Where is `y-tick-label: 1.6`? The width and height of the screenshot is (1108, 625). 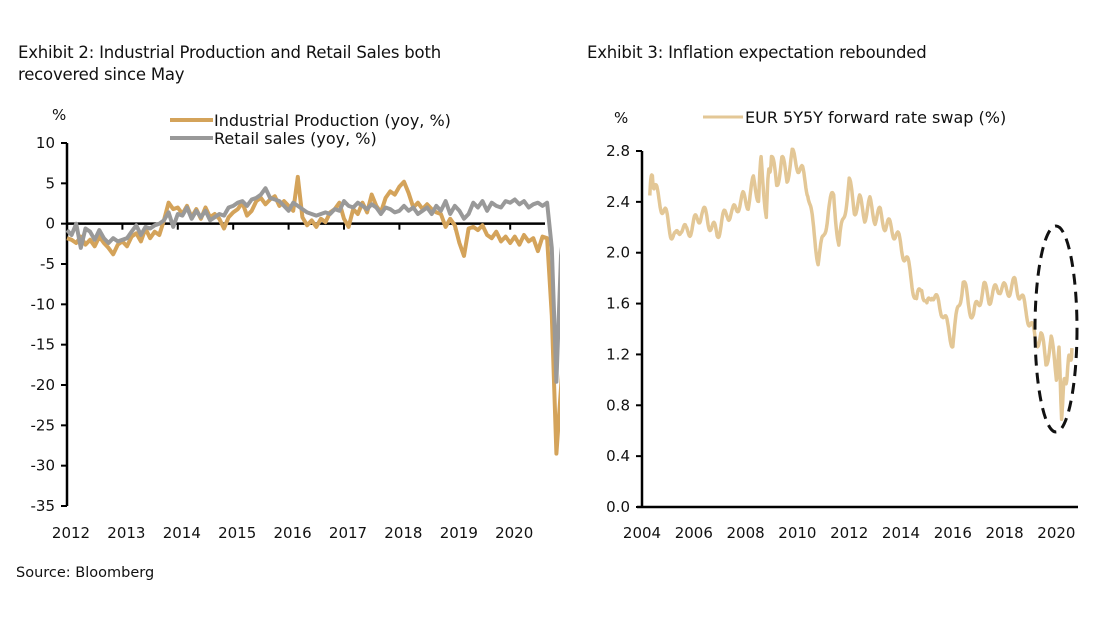
y-tick-label: 1.6 is located at coordinates (618, 304).